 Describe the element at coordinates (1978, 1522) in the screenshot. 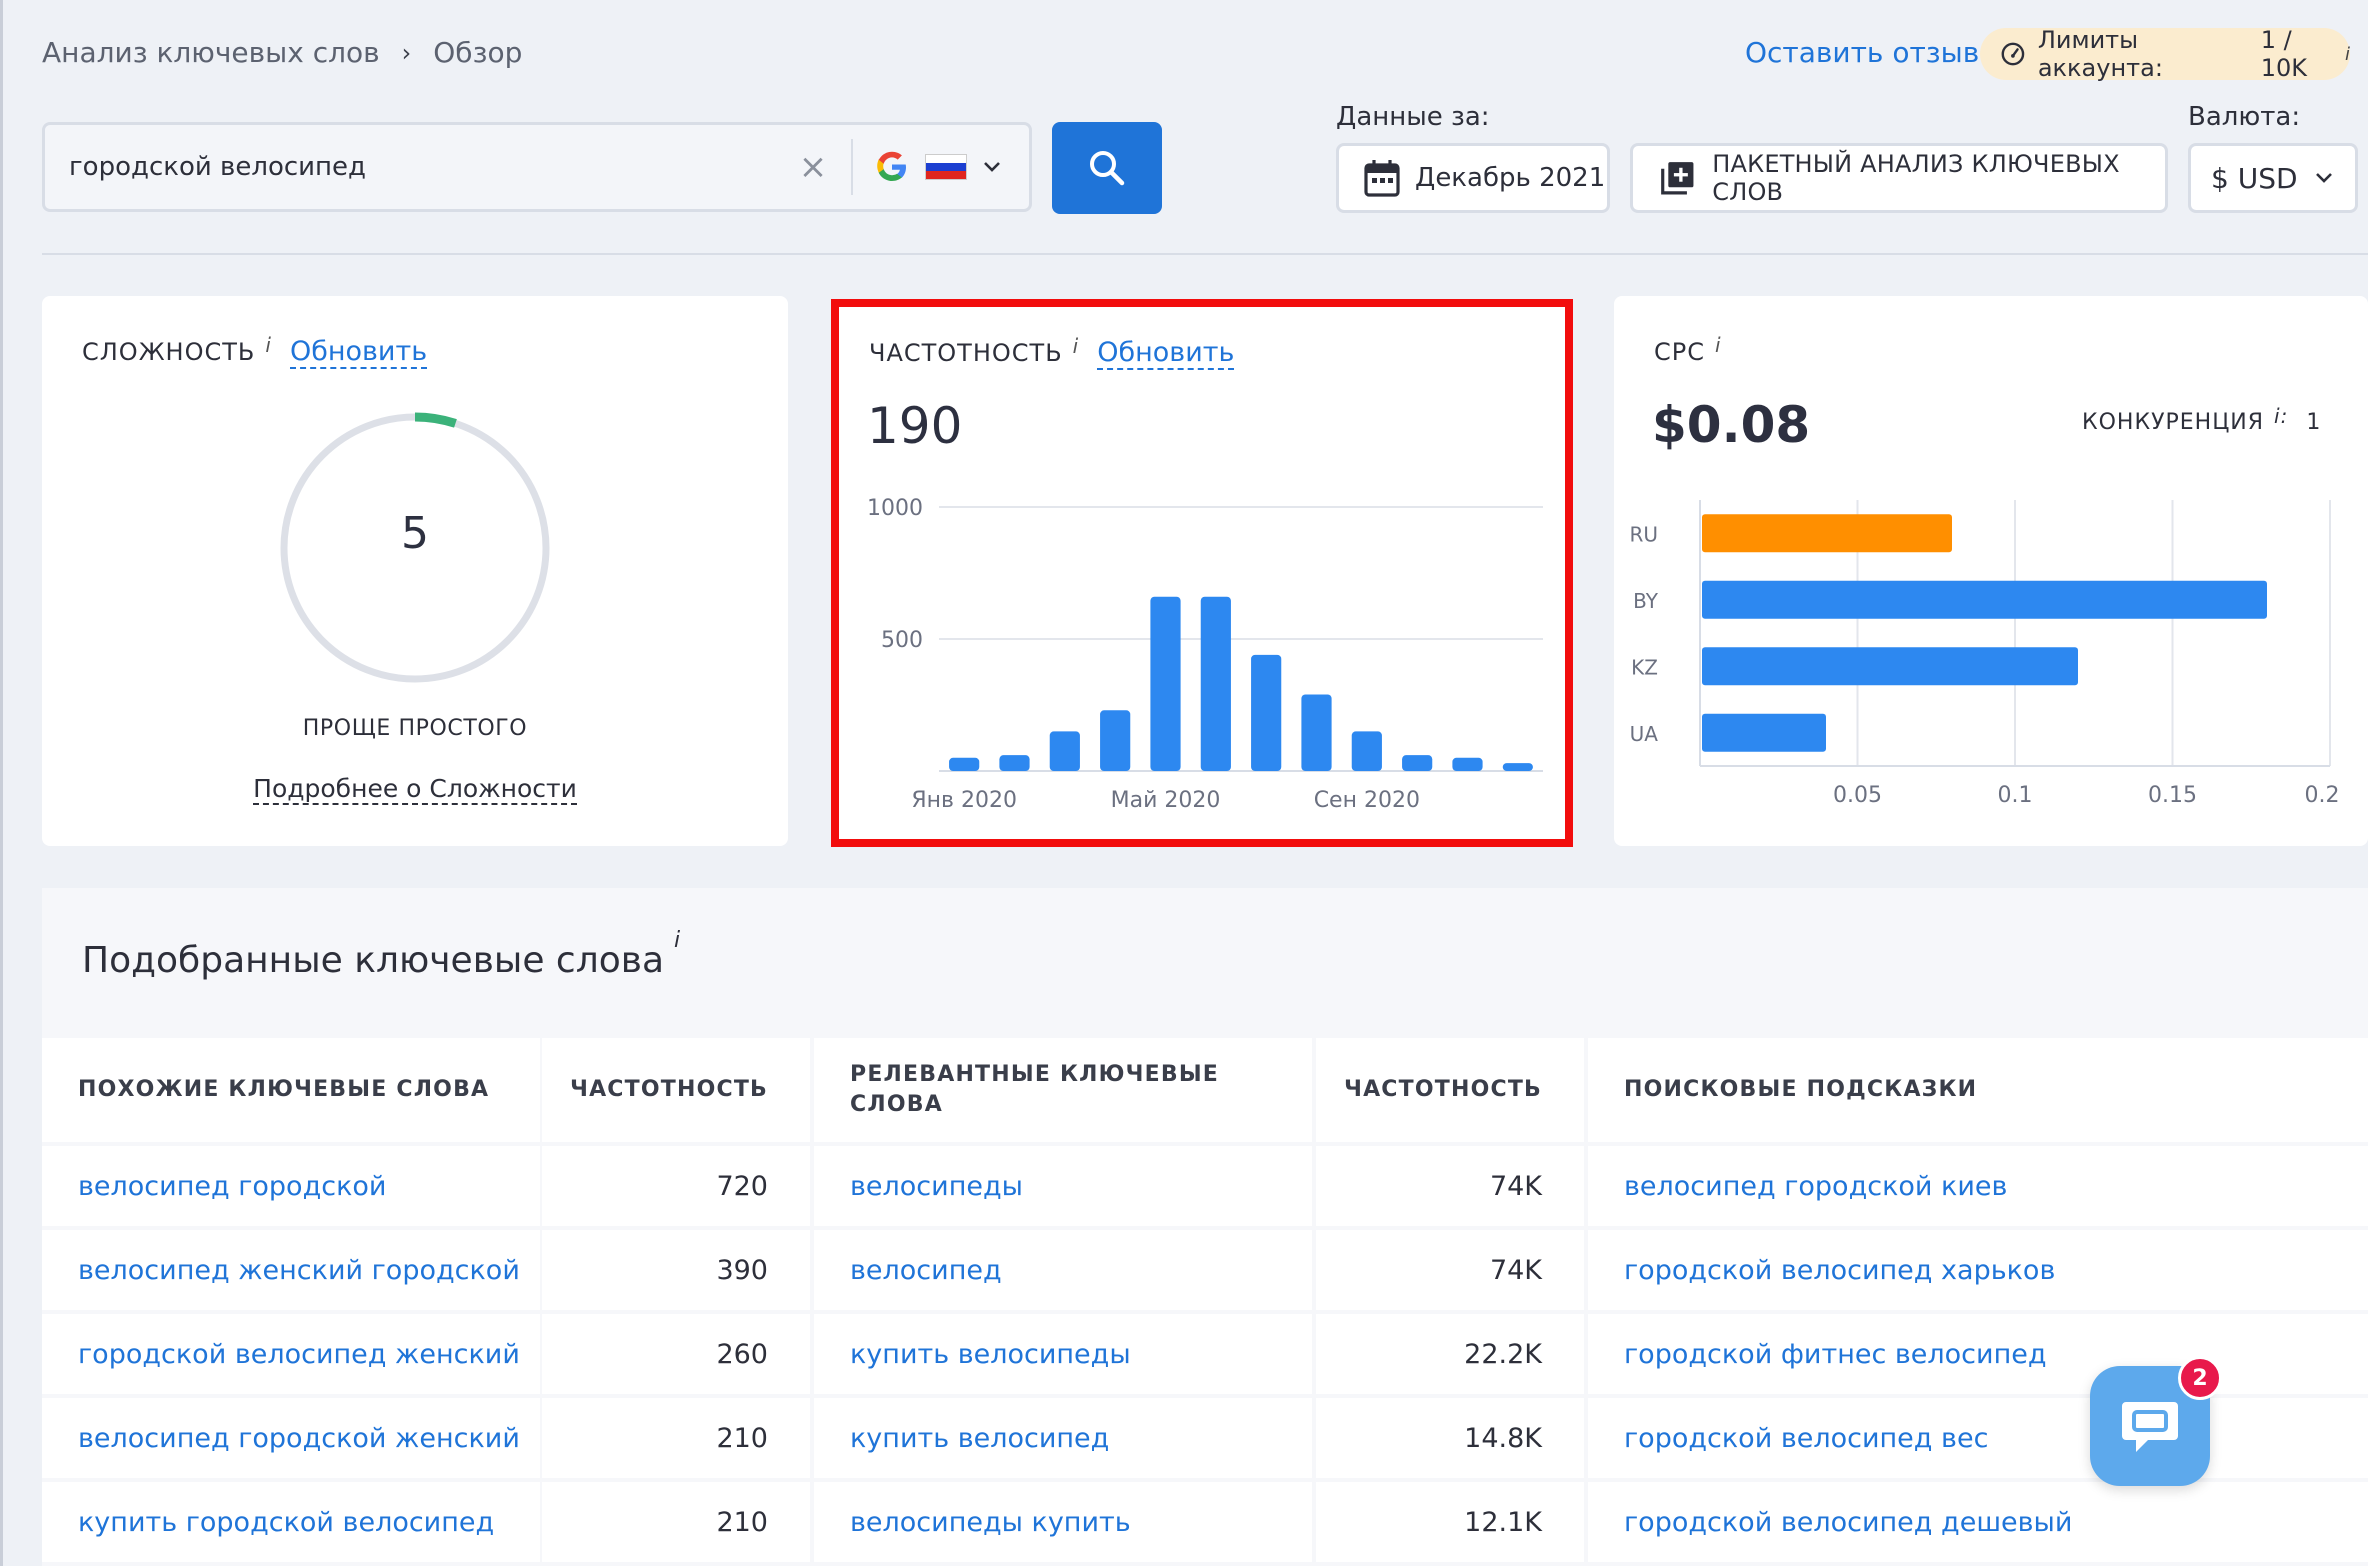

I see `keyword-link: городской велосипед дешевый` at that location.